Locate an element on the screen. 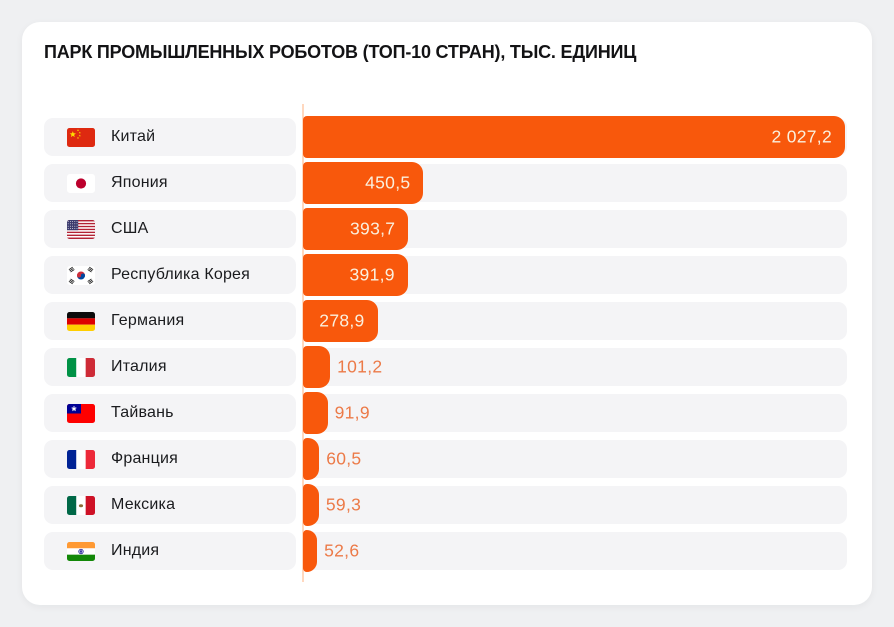  country-name: Республика Корея is located at coordinates (181, 274).